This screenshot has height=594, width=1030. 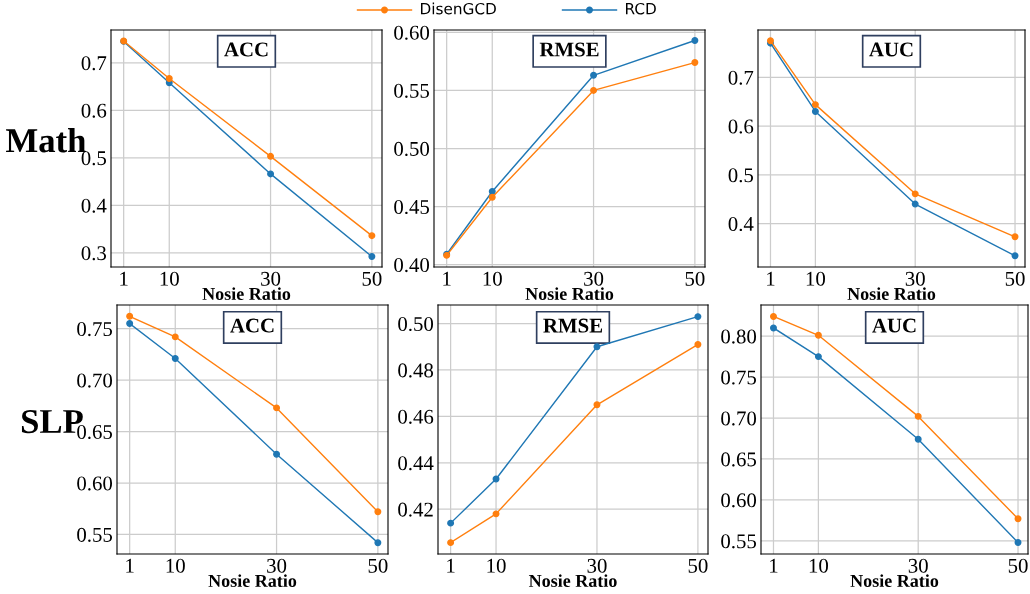 What do you see at coordinates (739, 336) in the screenshot?
I see `y-tick-label: 0.80` at bounding box center [739, 336].